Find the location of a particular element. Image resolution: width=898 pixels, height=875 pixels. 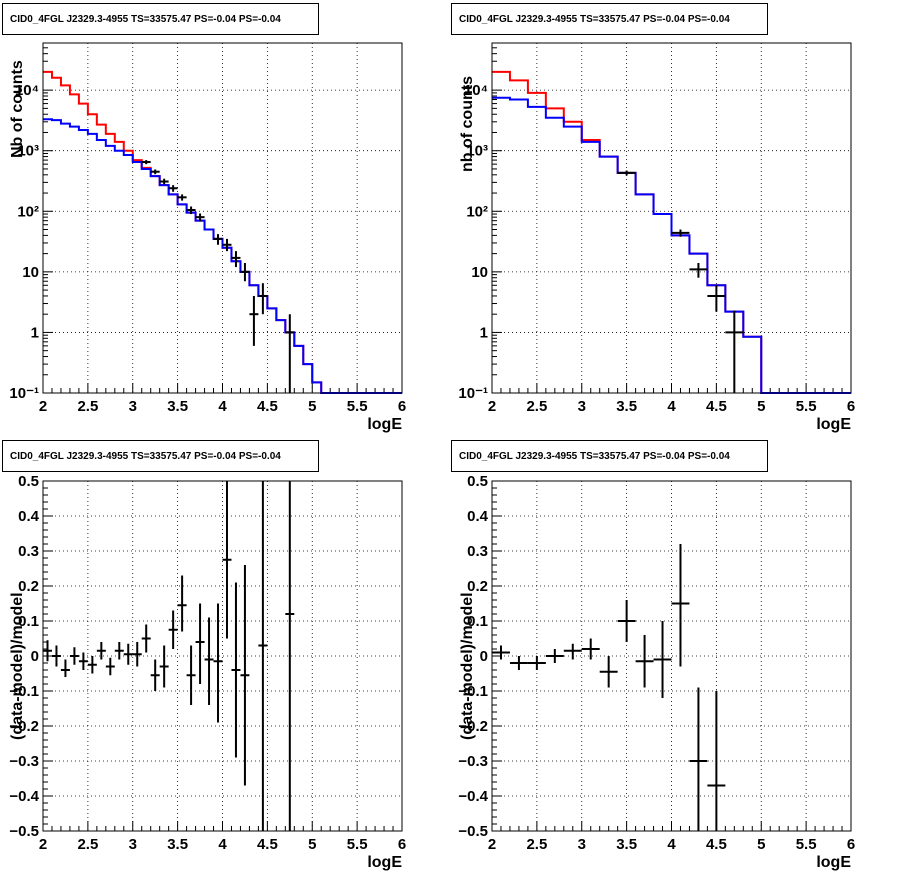

series-line-red is located at coordinates (222, 232).